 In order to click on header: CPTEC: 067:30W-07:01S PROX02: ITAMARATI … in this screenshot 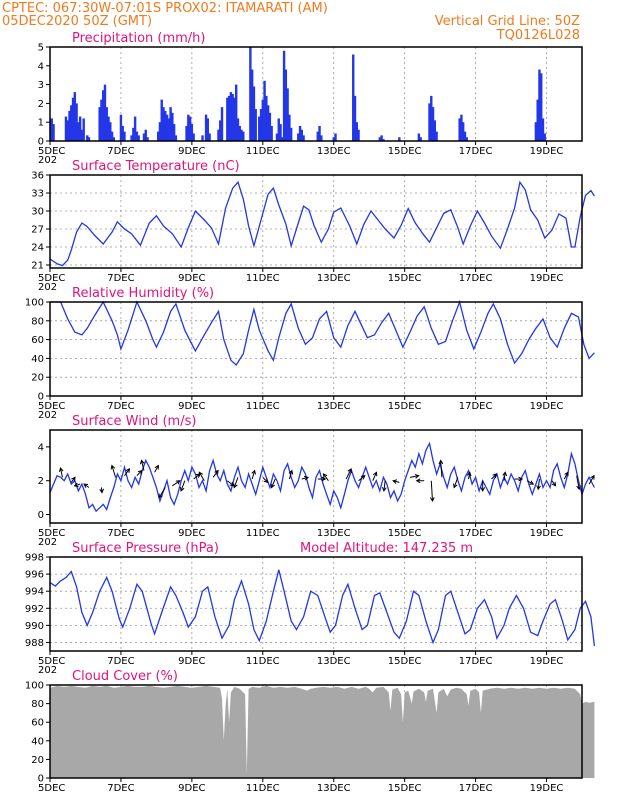, I will do `click(291, 22)`.